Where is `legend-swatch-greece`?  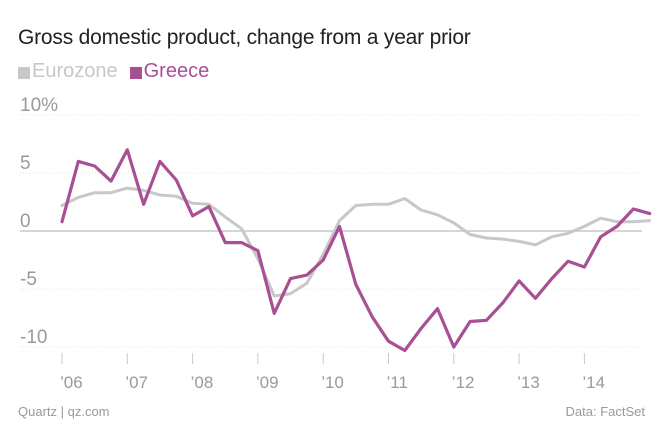
legend-swatch-greece is located at coordinates (135, 72).